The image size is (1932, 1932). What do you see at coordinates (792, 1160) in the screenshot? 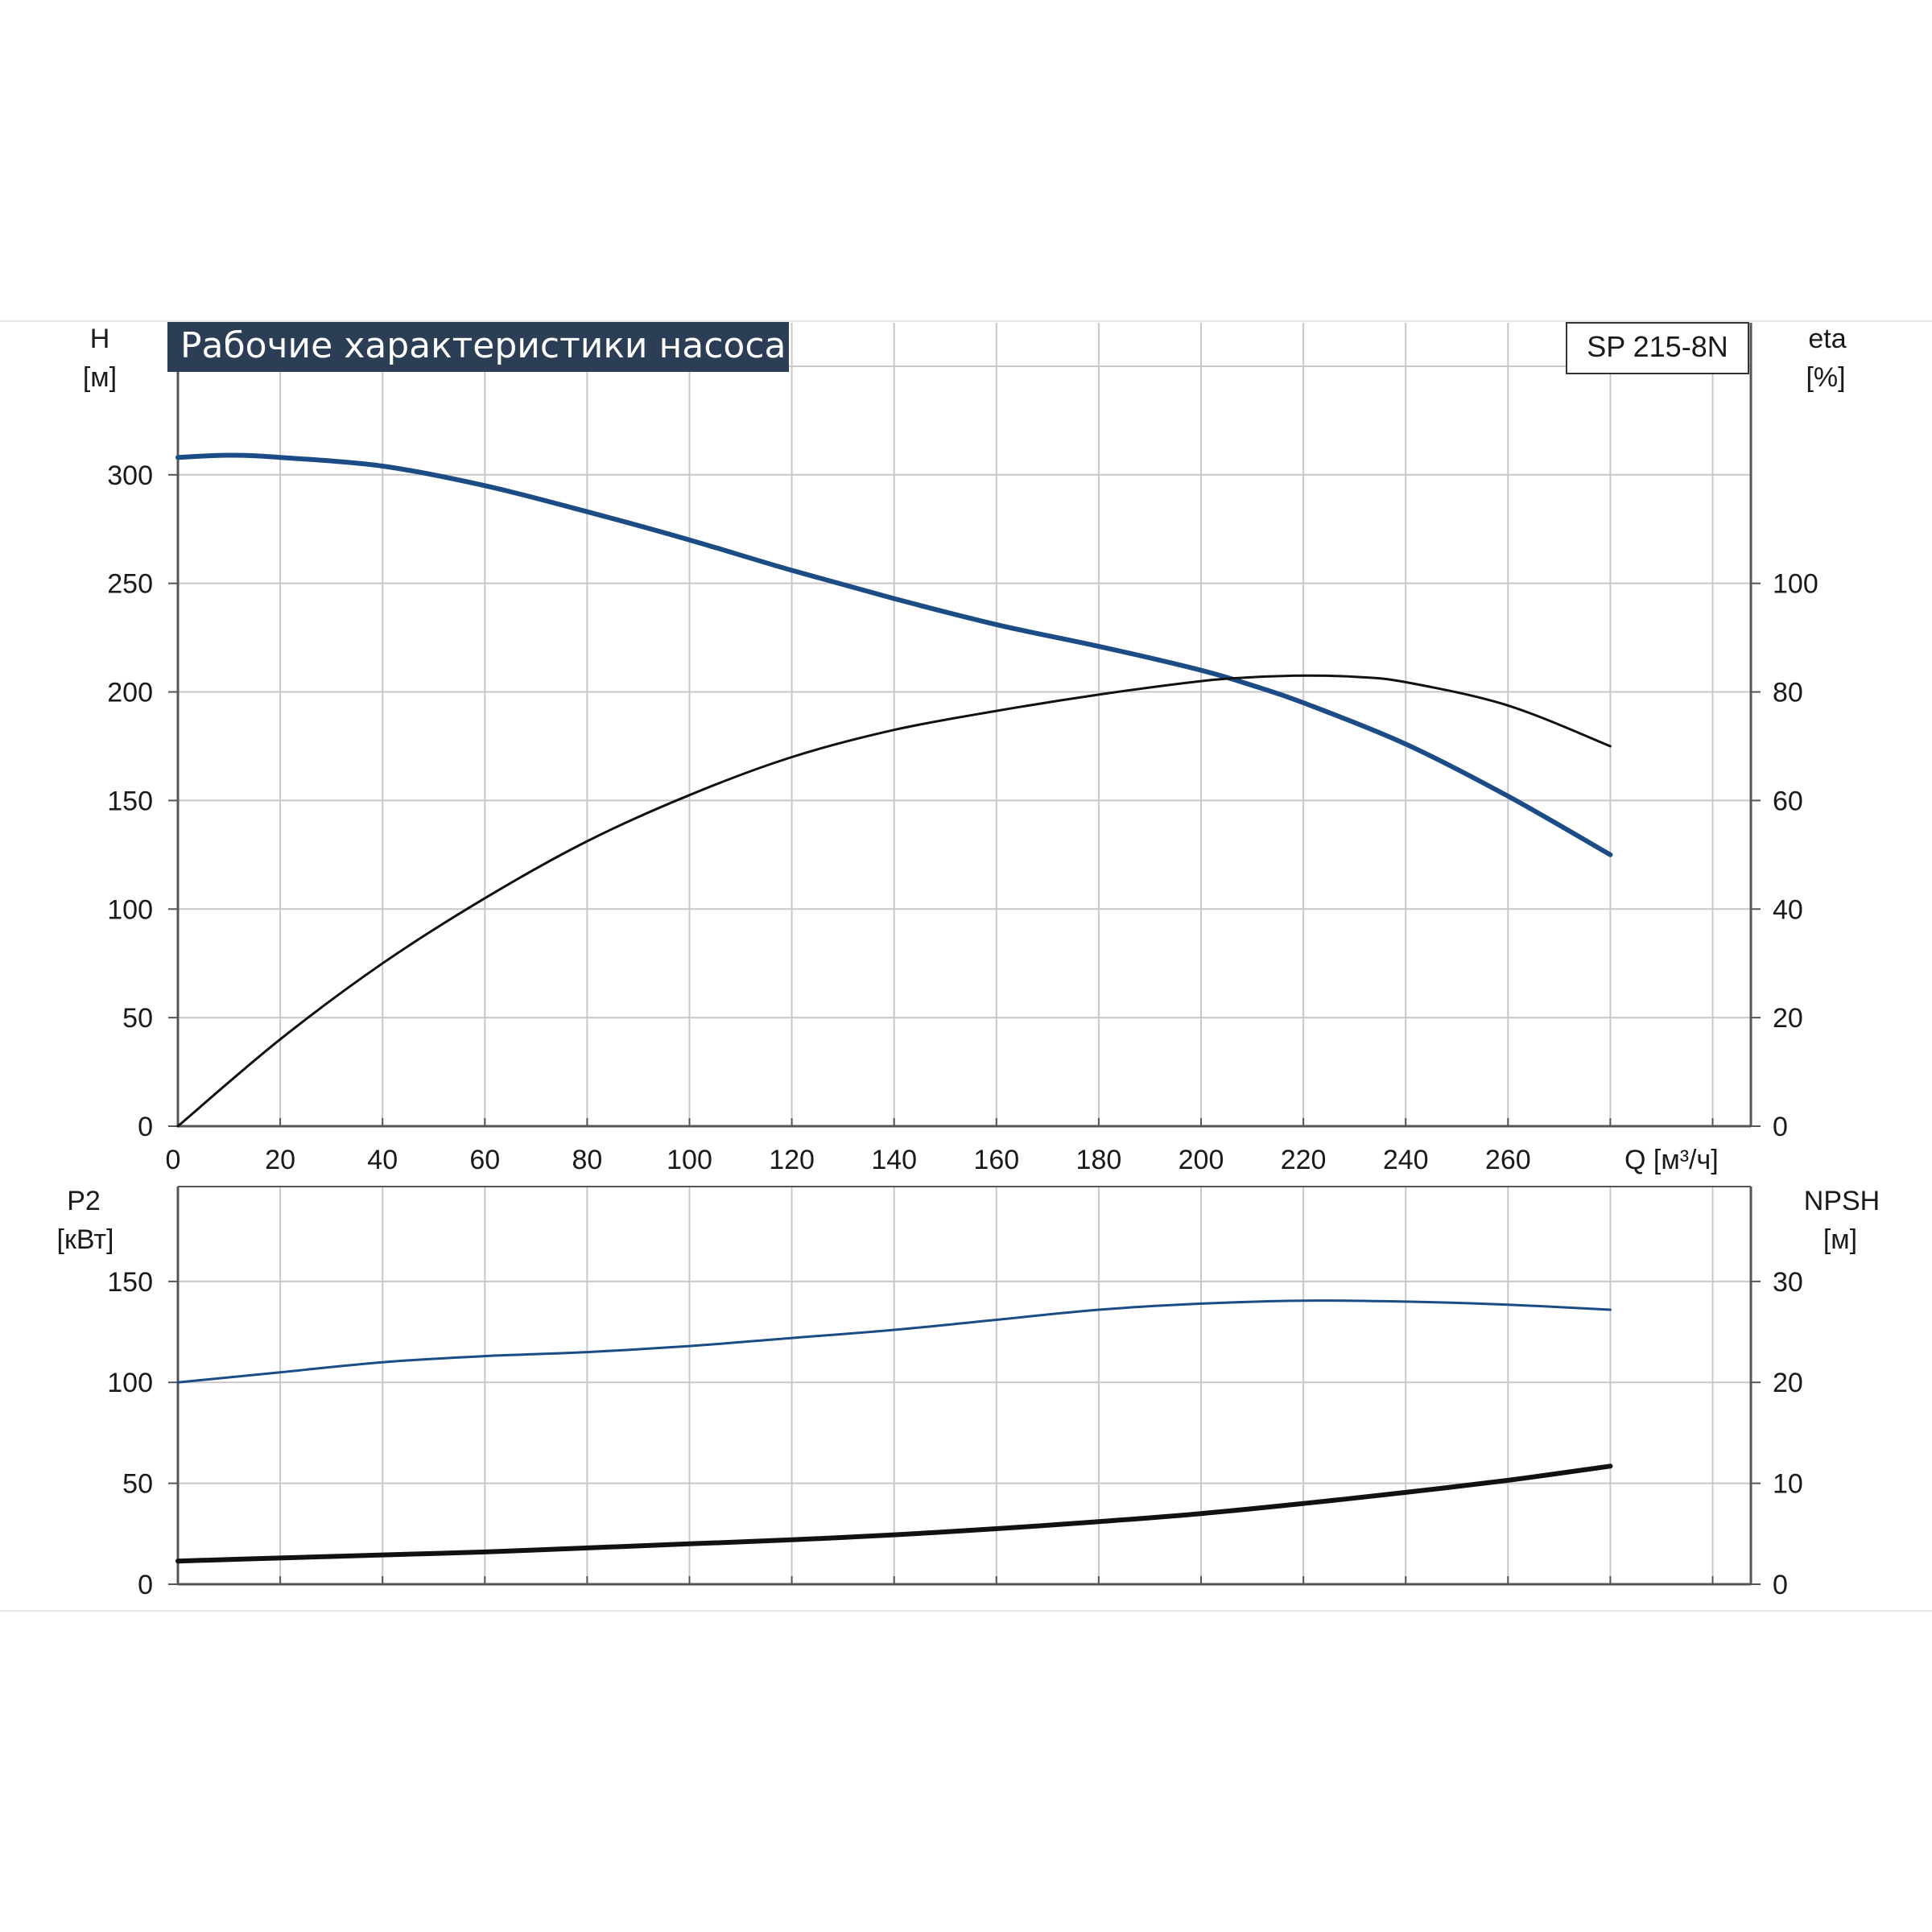
I see `x-tick-label: 120` at bounding box center [792, 1160].